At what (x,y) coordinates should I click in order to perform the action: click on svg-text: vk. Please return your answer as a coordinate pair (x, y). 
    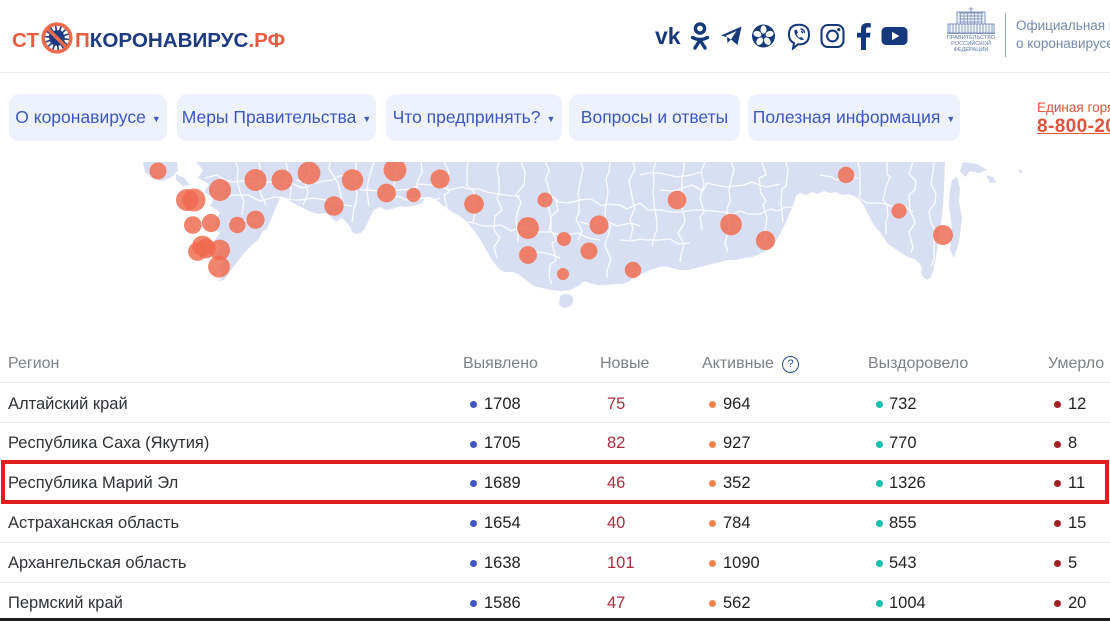
    Looking at the image, I should click on (668, 36).